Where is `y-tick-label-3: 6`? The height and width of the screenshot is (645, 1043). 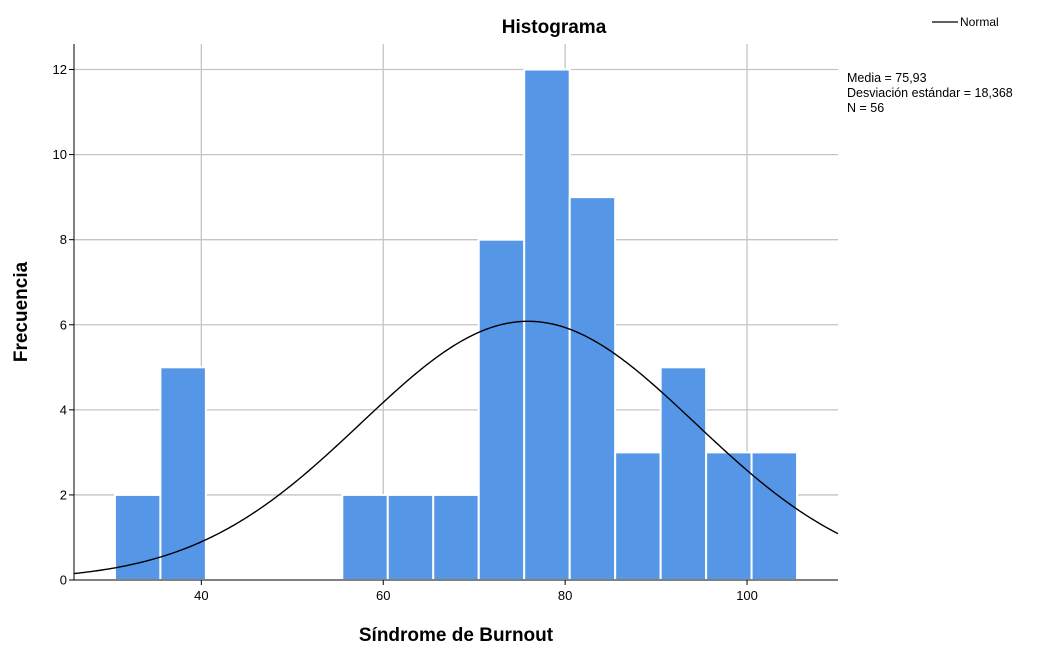 y-tick-label-3: 6 is located at coordinates (63, 324).